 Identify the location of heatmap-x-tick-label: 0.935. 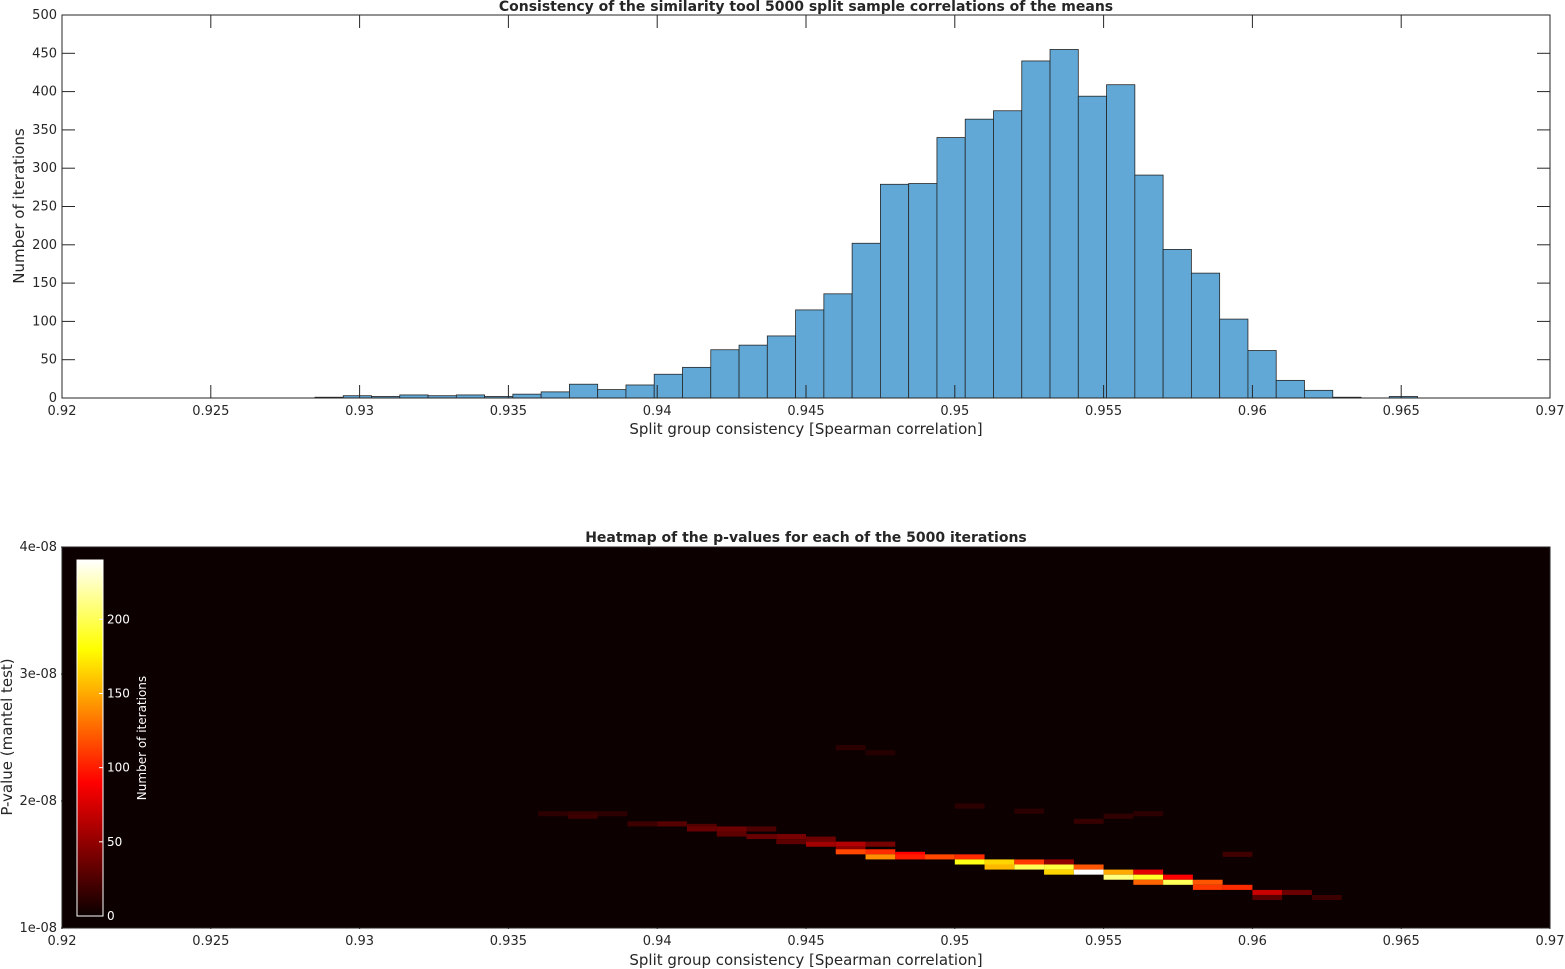
(508, 941).